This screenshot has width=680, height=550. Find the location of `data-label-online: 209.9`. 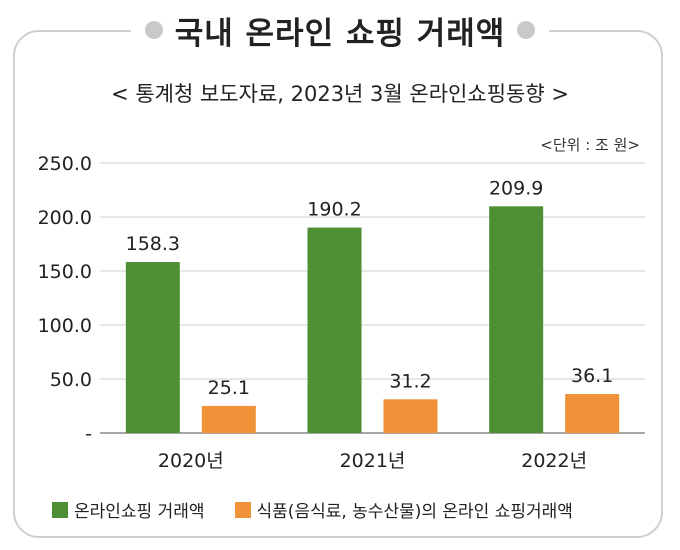

data-label-online: 209.9 is located at coordinates (516, 188).